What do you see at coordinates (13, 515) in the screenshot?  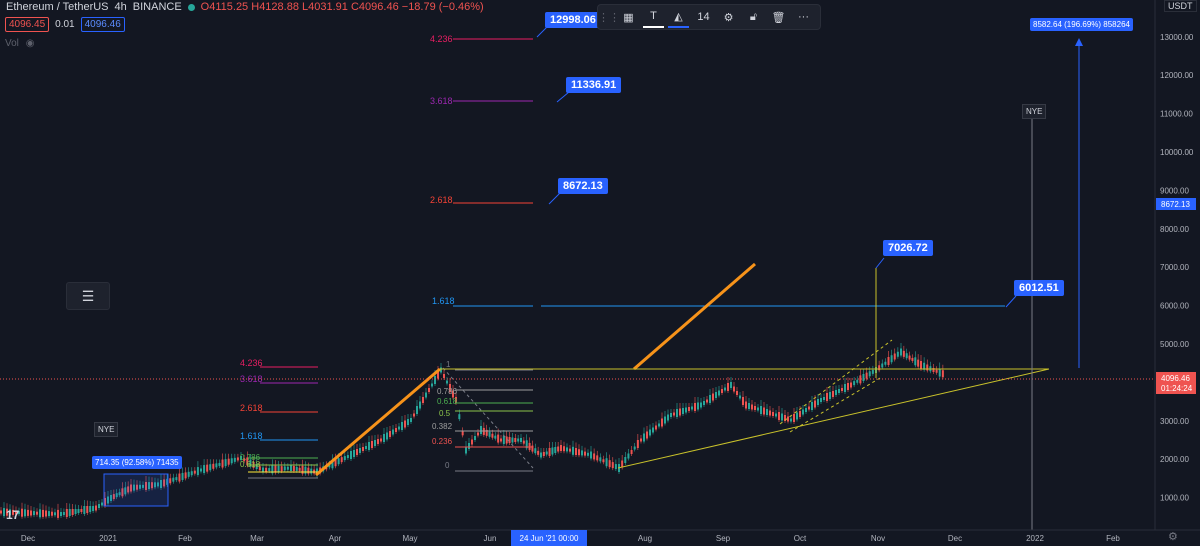 I see `tradingview-logo-icon: 17` at bounding box center [13, 515].